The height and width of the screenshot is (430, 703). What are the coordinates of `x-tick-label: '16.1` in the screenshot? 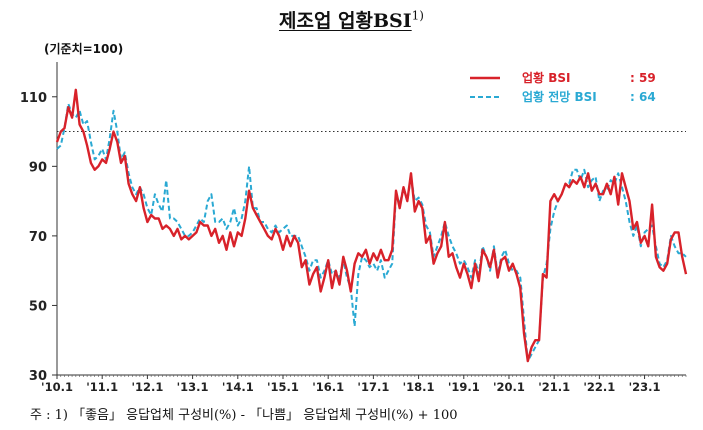 It's located at (328, 387).